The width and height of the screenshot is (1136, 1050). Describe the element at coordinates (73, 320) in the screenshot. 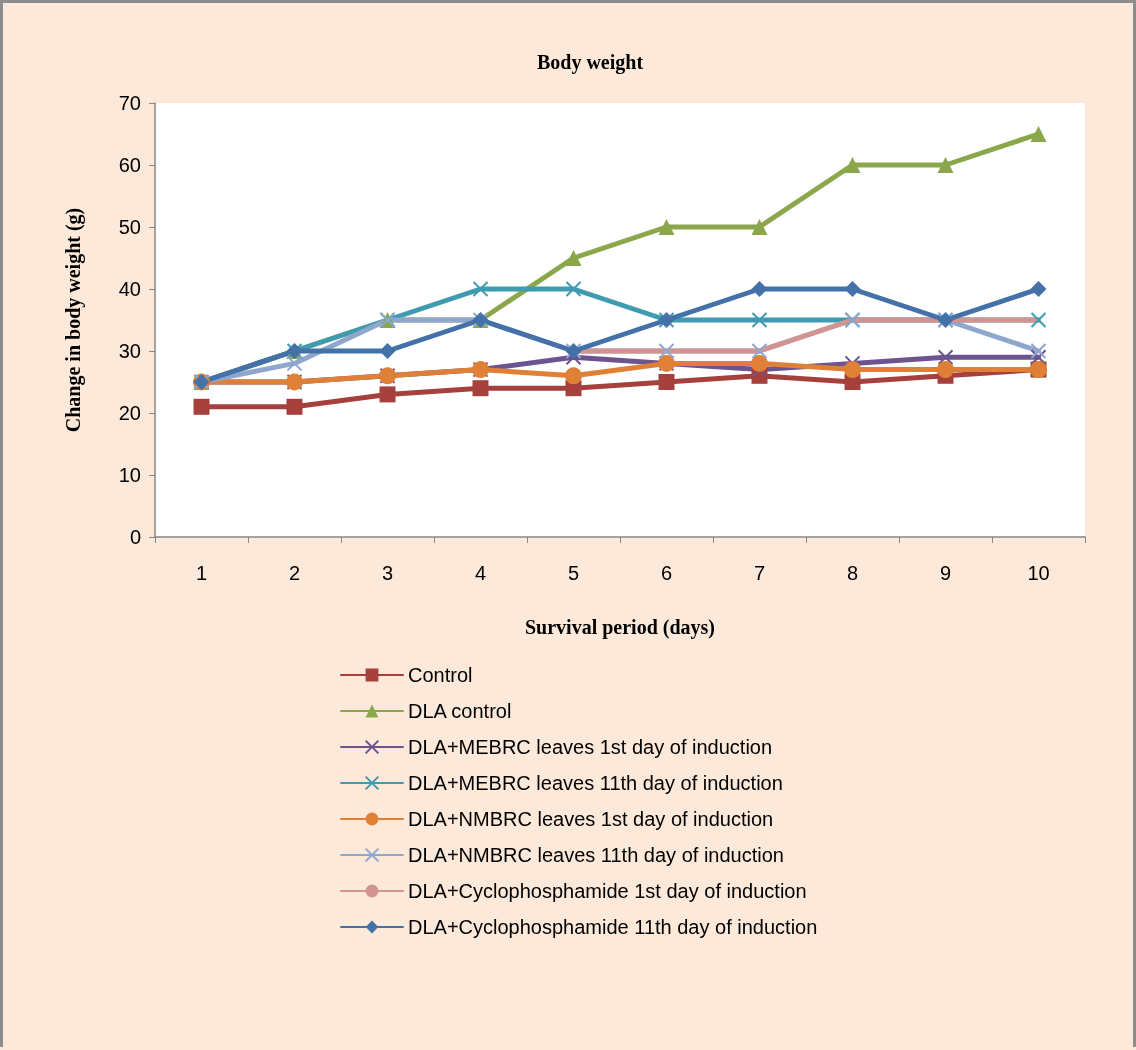

I see `y-axis-title: Change in body weight (g)` at that location.